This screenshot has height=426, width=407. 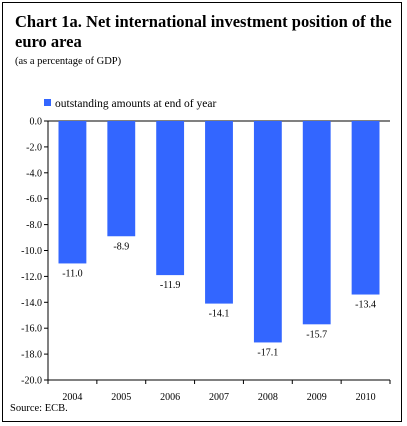 What do you see at coordinates (31, 303) in the screenshot?
I see `y-tick-label: -14.0` at bounding box center [31, 303].